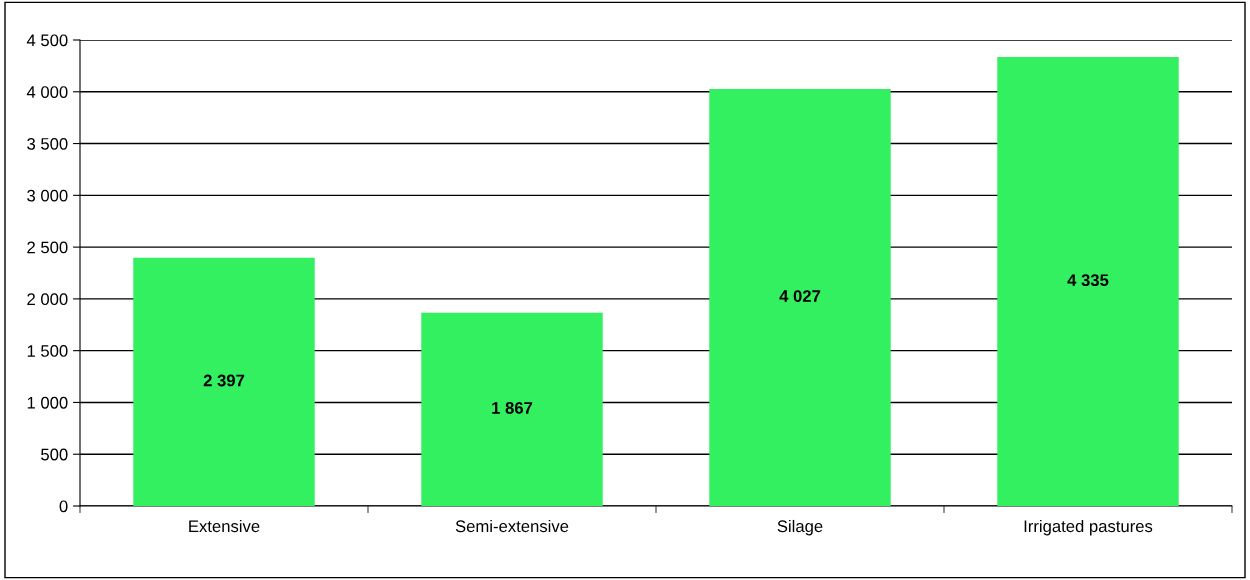 Image resolution: width=1250 pixels, height=580 pixels. What do you see at coordinates (512, 526) in the screenshot?
I see `x-tick-label: Semi-extensive` at bounding box center [512, 526].